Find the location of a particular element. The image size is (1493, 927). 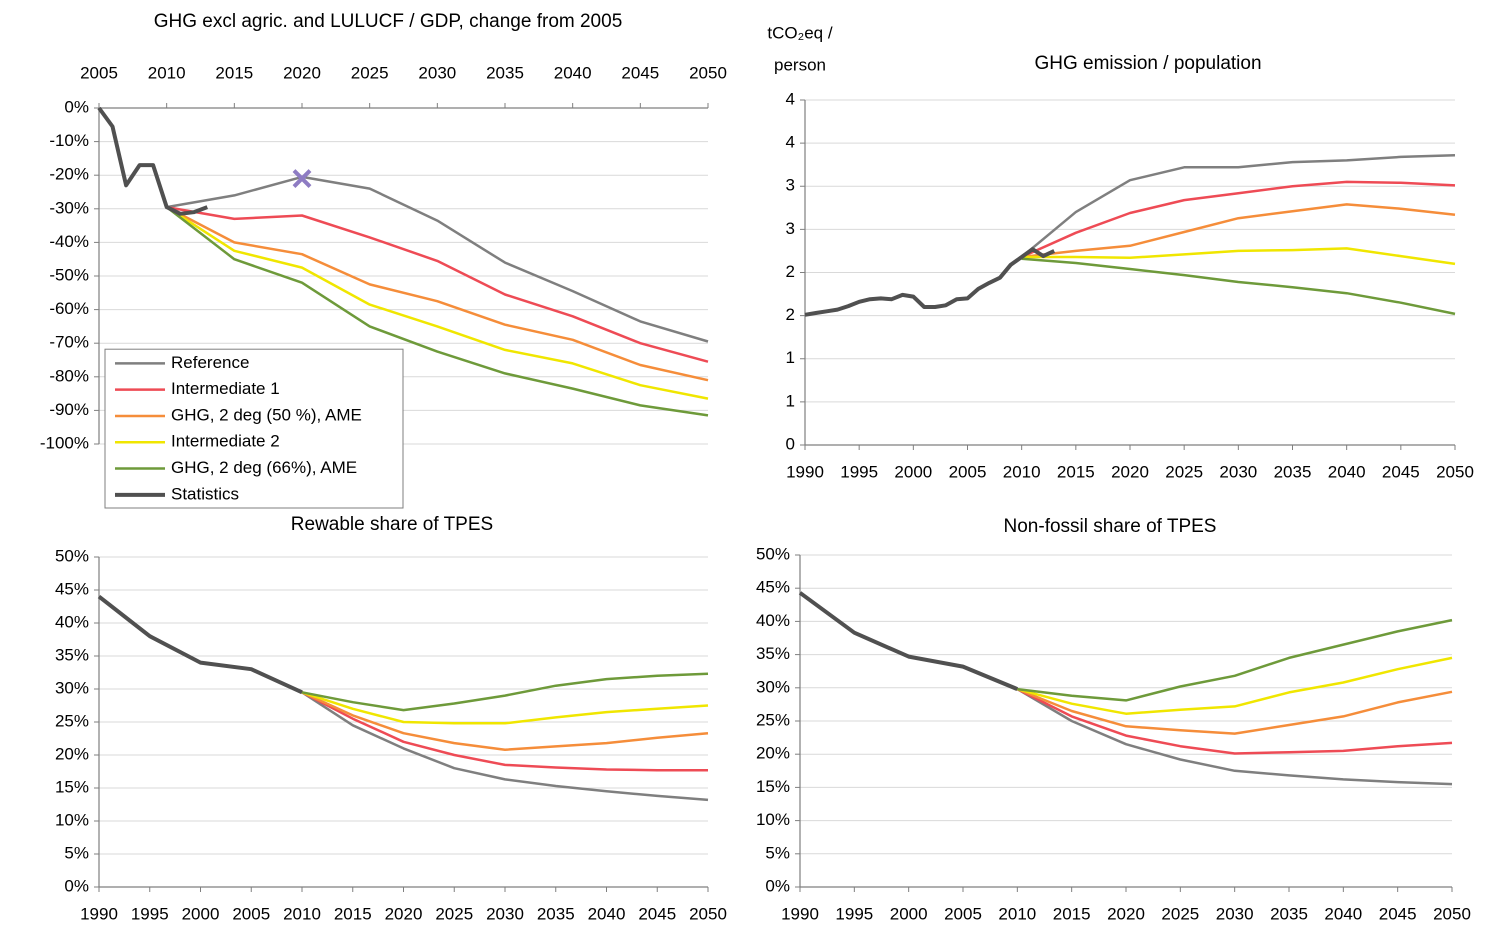

y-tick-label: -60% is located at coordinates (69, 308).